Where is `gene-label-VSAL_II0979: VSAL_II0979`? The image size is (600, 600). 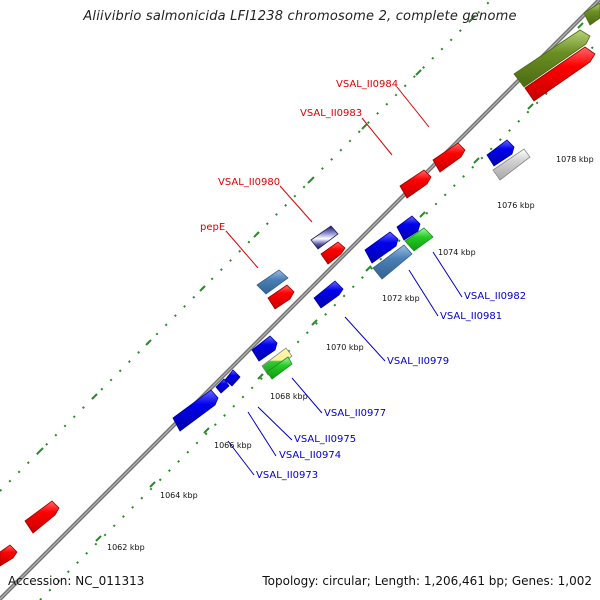
gene-label-VSAL_II0979: VSAL_II0979 is located at coordinates (418, 361).